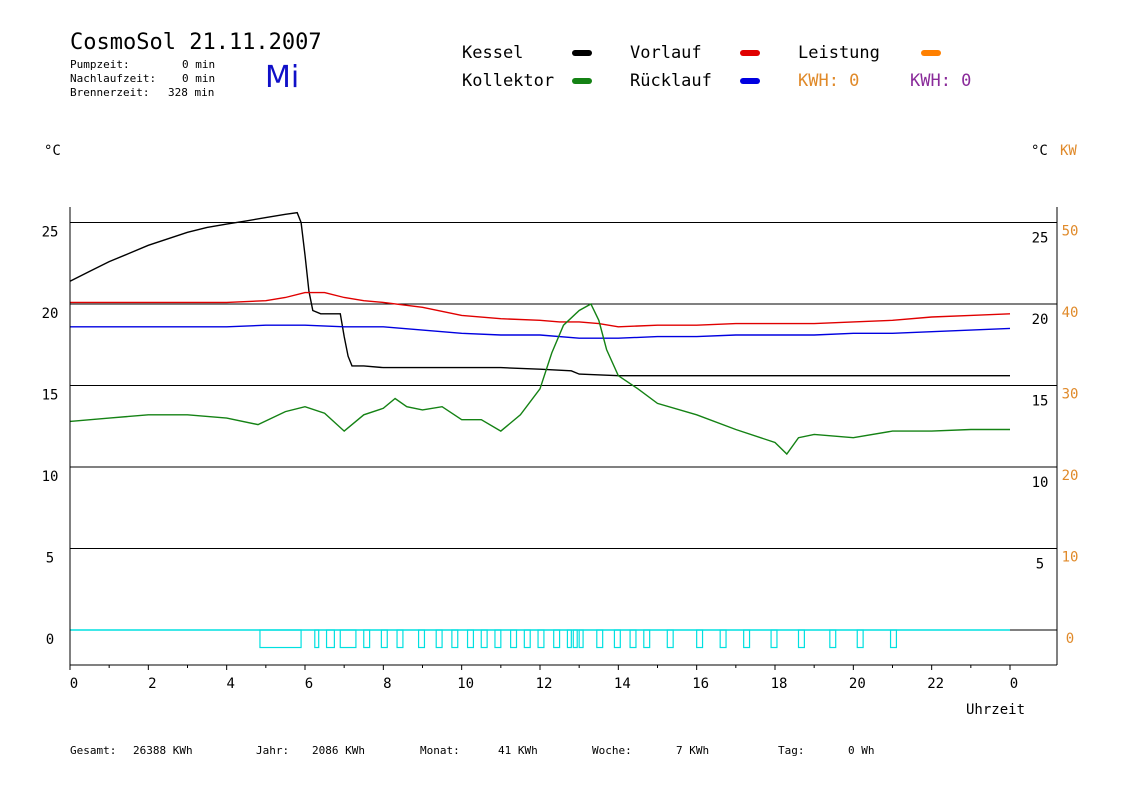 This screenshot has width=1148, height=812. I want to click on series-vorlauf-line, so click(540, 309).